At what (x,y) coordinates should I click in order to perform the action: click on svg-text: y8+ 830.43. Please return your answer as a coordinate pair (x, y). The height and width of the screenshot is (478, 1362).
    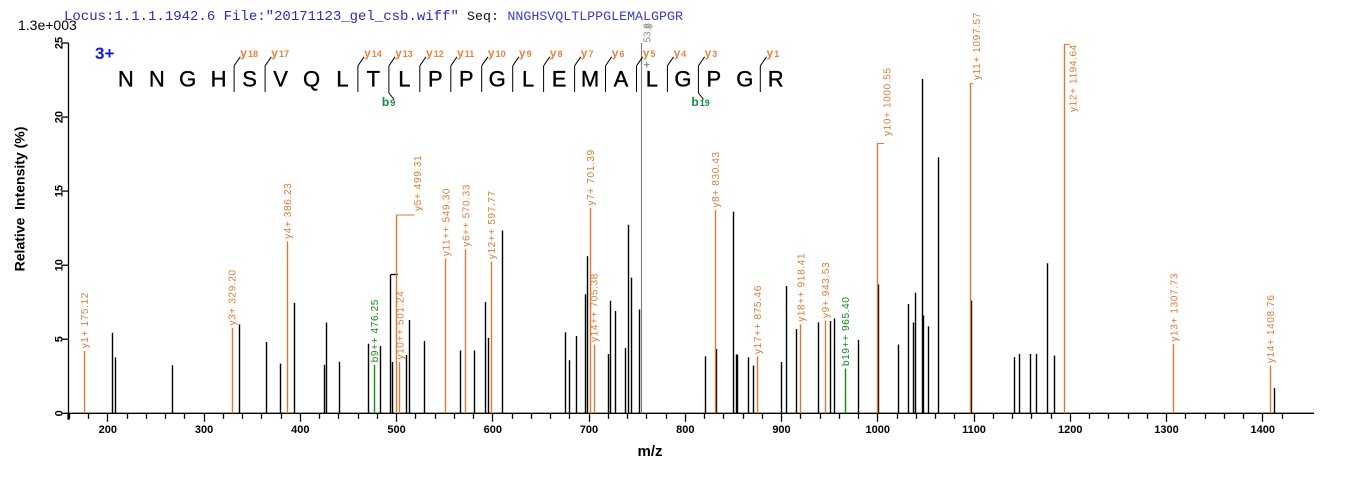
    Looking at the image, I should click on (716, 179).